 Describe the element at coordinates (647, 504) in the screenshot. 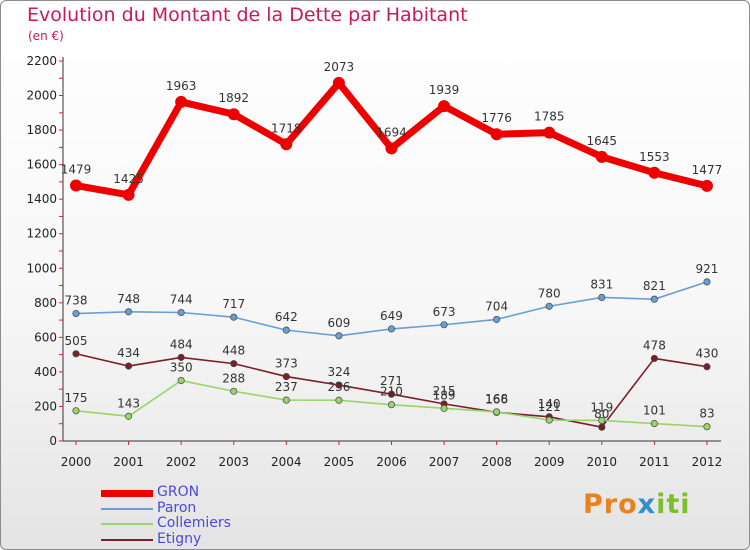

I see `logo-part-2: x` at that location.